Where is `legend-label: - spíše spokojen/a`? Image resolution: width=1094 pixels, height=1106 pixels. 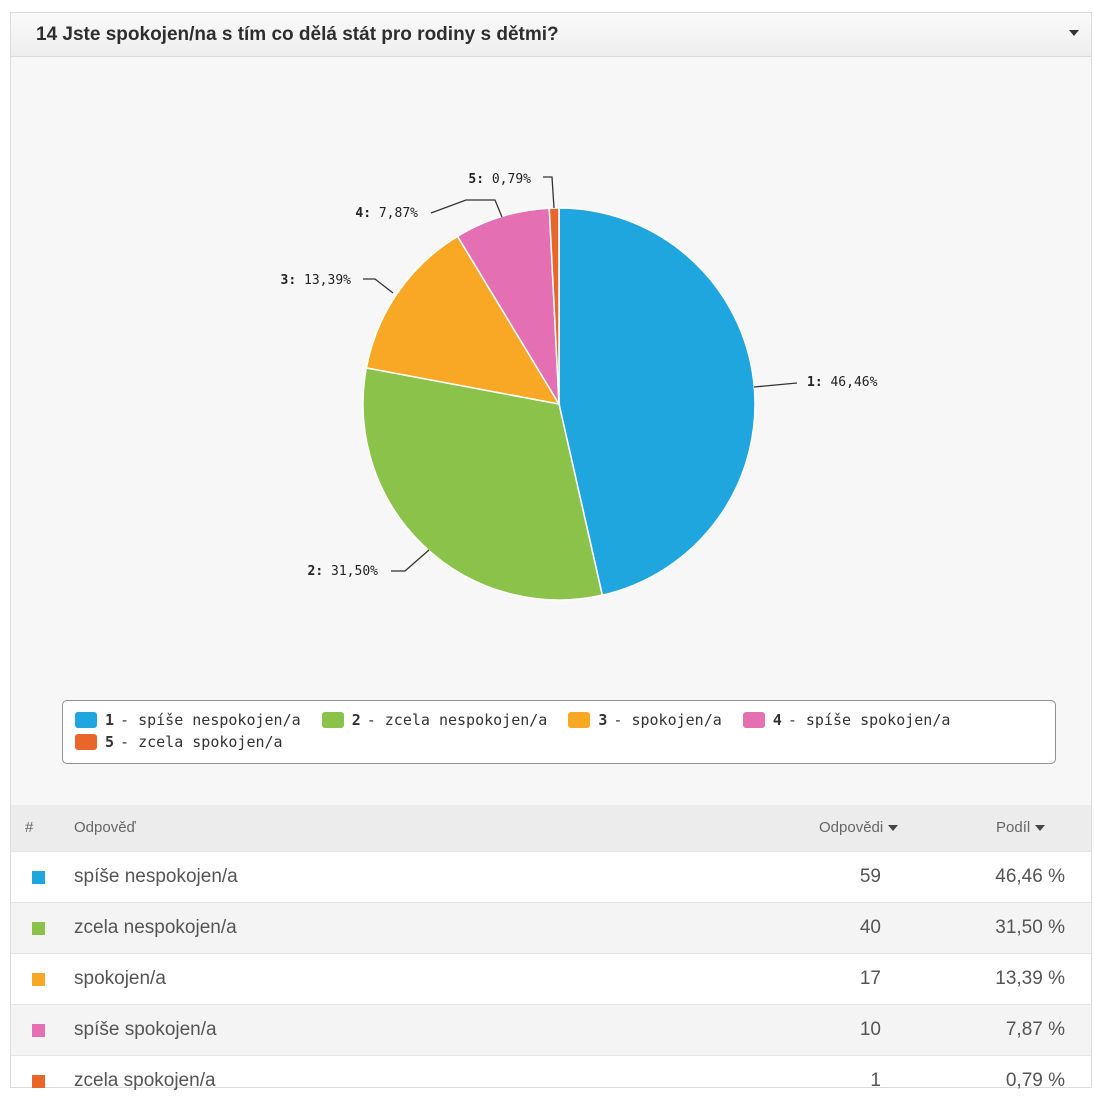 legend-label: - spíše spokojen/a is located at coordinates (869, 720).